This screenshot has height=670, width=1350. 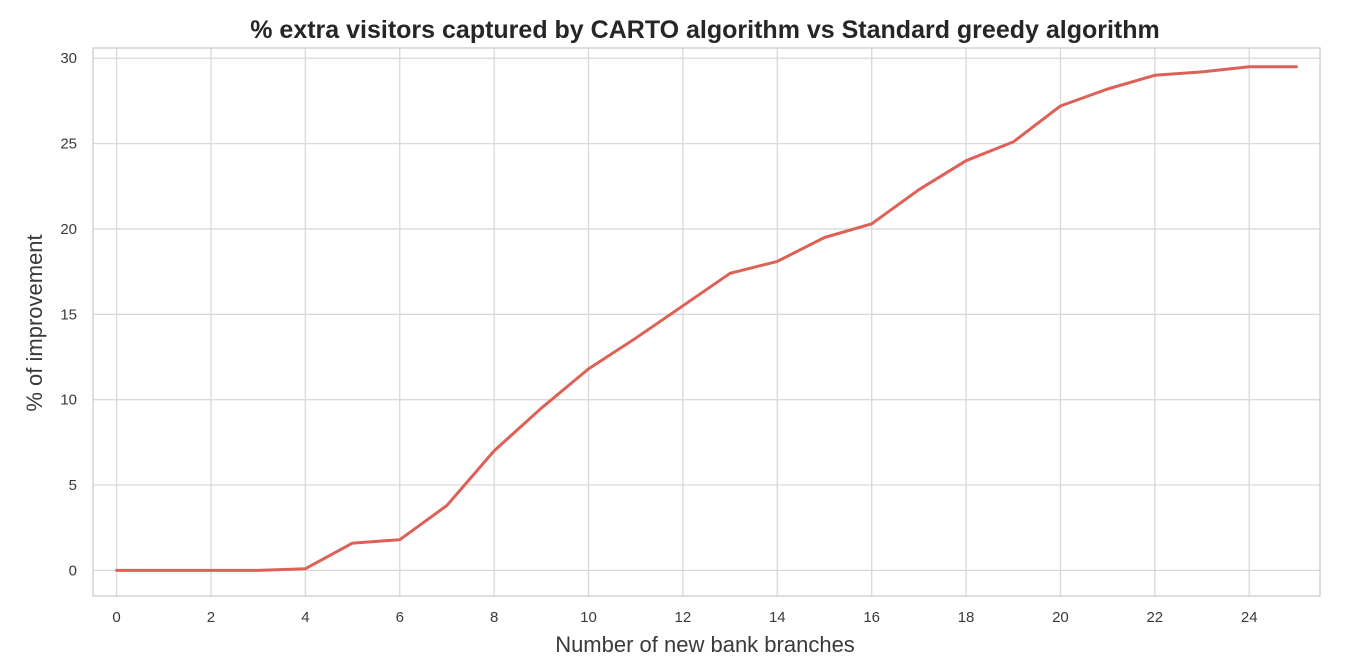 I want to click on y-tick-label: 15, so click(x=68, y=314).